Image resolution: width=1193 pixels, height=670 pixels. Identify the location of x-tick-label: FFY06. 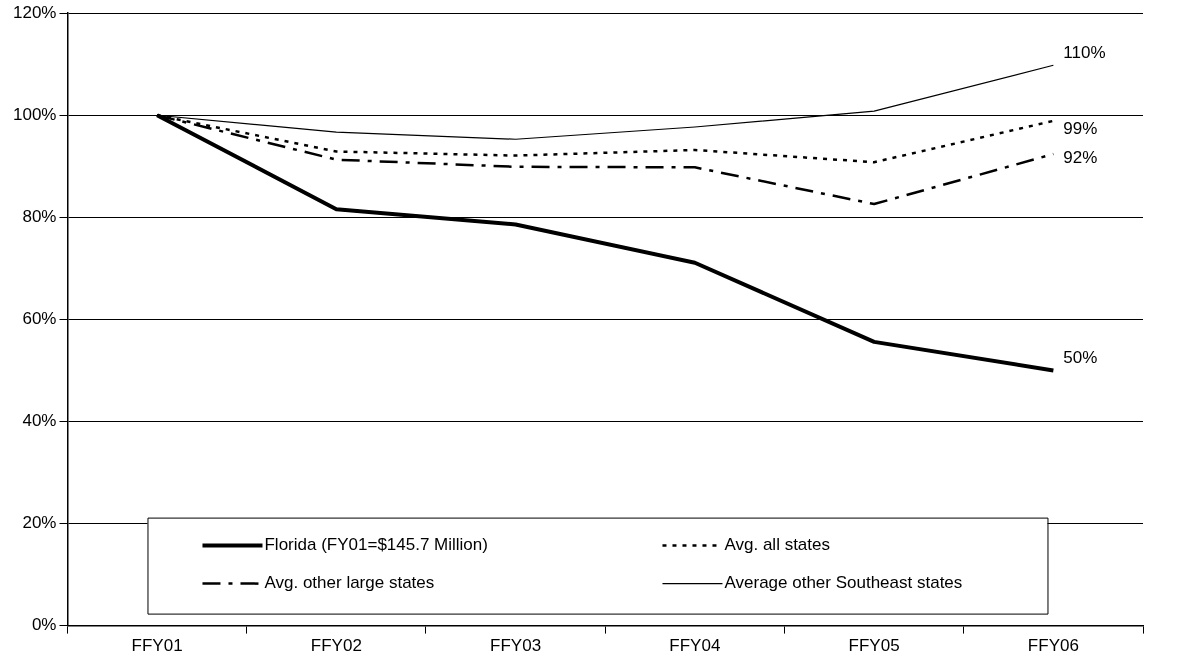
(1053, 646).